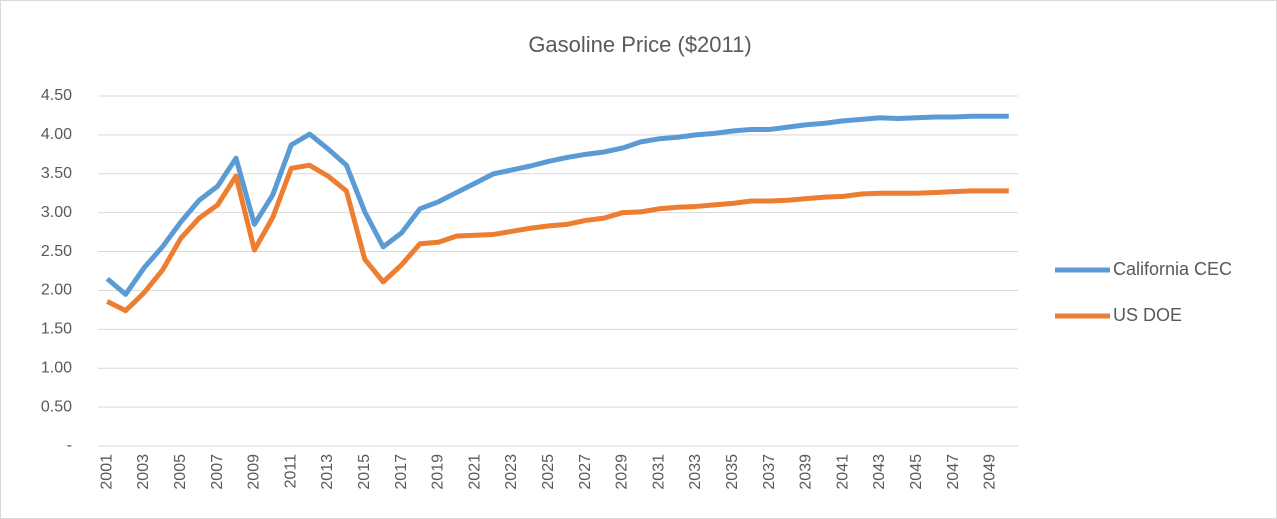 This screenshot has width=1277, height=519. I want to click on y-tick-label: -, so click(69, 445).